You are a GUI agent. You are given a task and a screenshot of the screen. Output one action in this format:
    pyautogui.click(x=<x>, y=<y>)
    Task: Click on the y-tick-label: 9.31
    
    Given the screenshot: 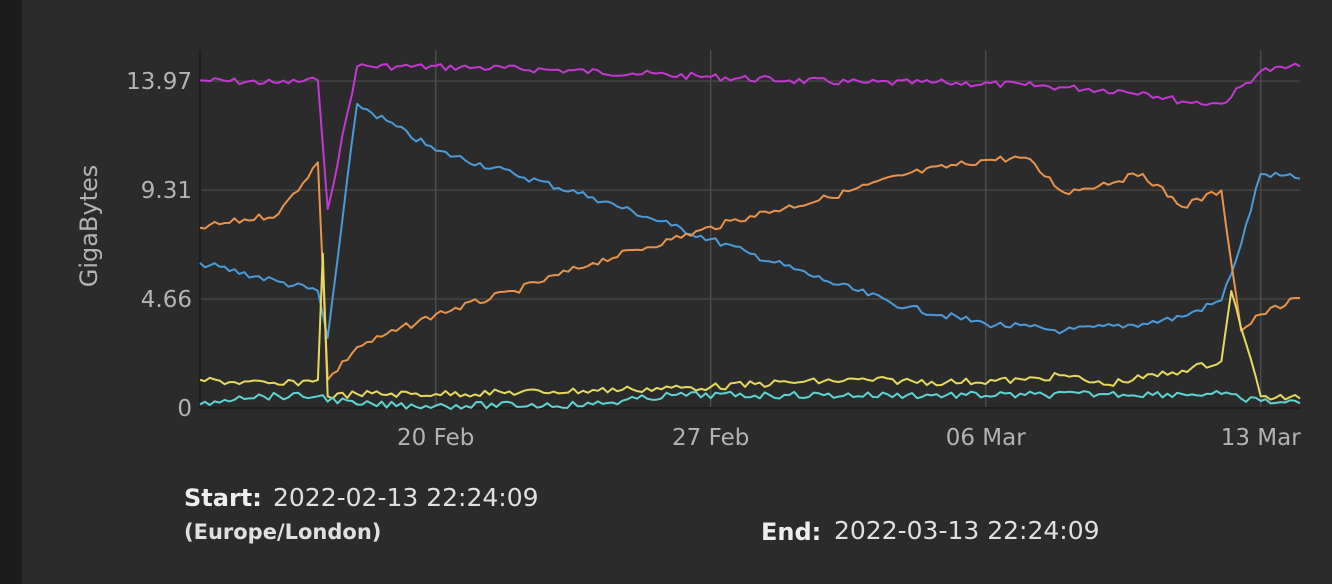 What is the action you would take?
    pyautogui.click(x=166, y=191)
    